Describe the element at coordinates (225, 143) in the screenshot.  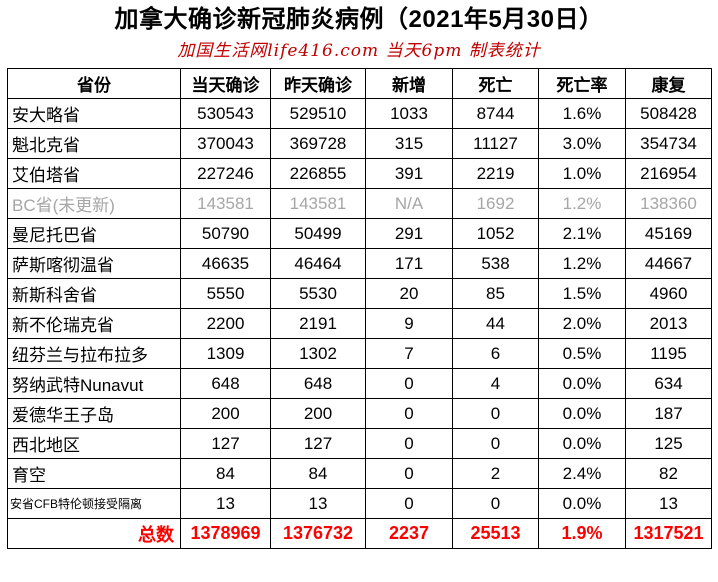
I see `value-cell: 370043` at that location.